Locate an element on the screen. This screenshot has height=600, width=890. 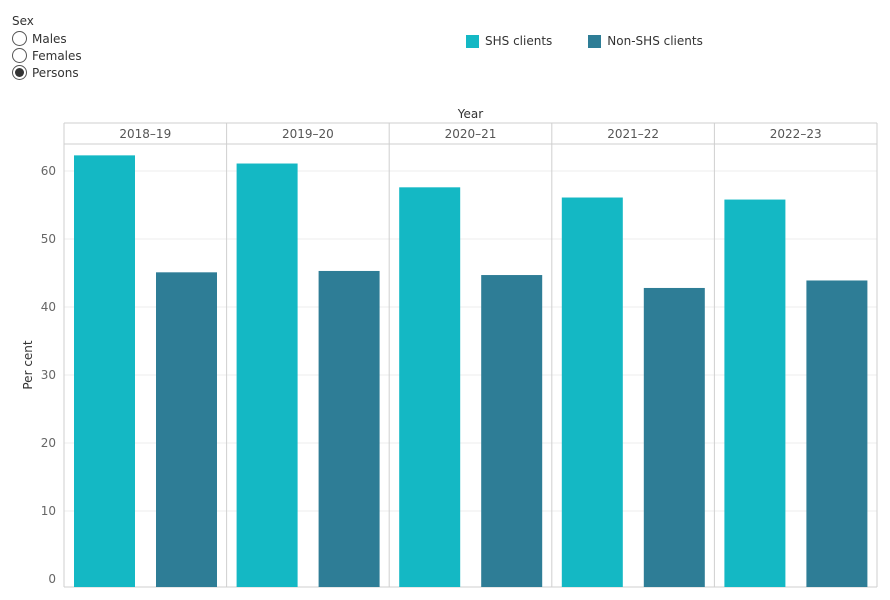
radio-dot-icon is located at coordinates (19, 72).